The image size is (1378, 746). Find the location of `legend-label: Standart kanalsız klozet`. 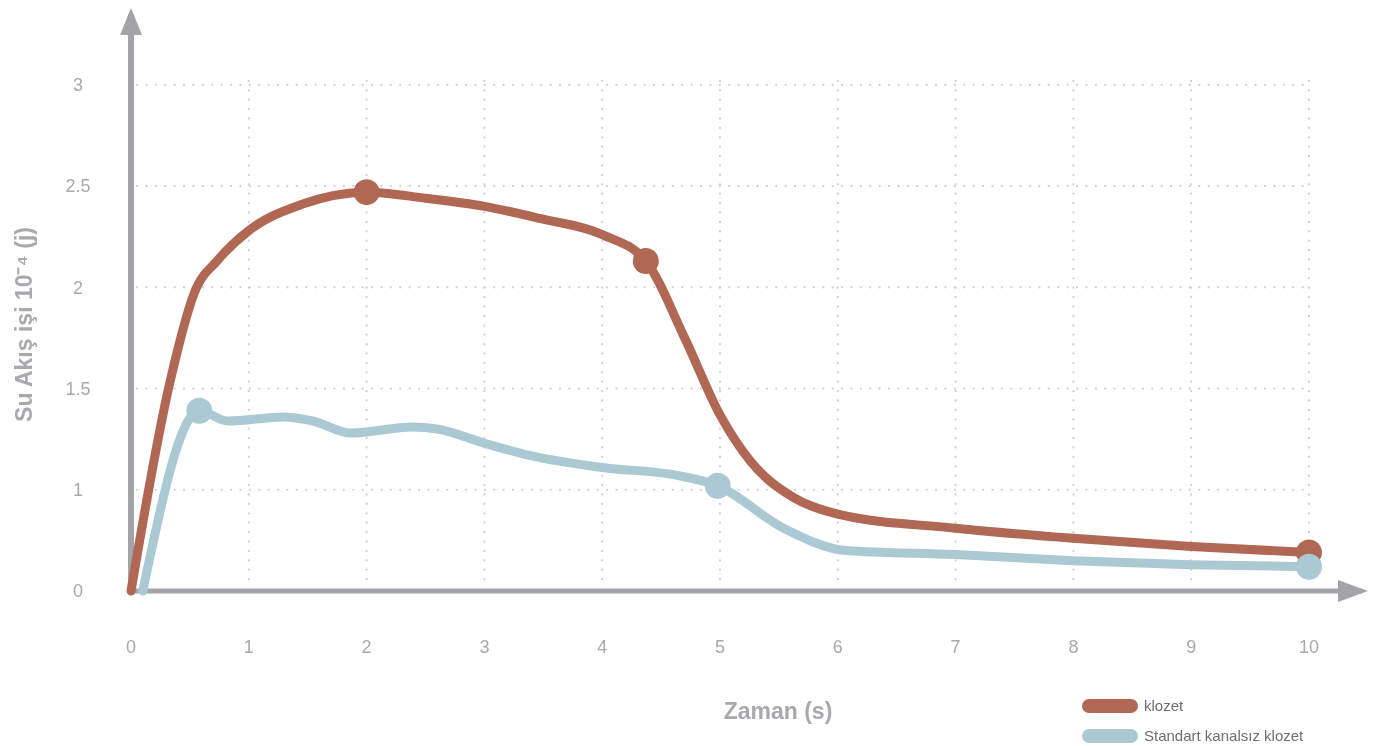

legend-label: Standart kanalsız klozet is located at coordinates (1224, 736).